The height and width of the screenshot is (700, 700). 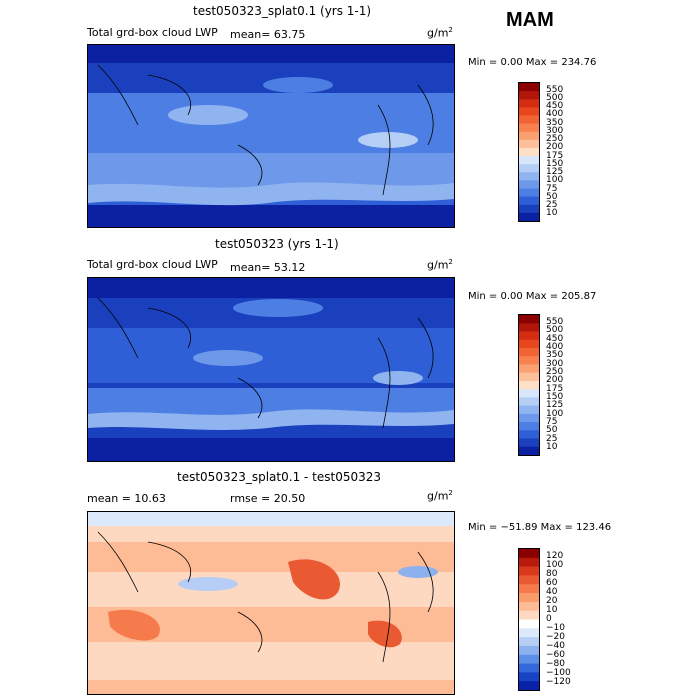 I want to click on panel2-polar-north, so click(x=271, y=288).